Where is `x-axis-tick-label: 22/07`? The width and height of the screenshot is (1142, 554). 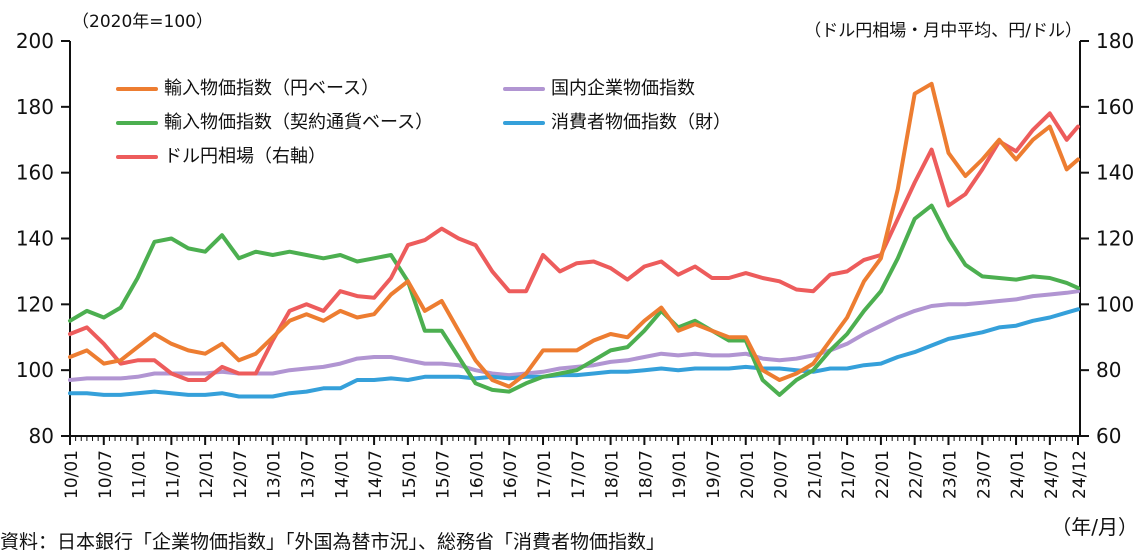 x-axis-tick-label: 22/07 is located at coordinates (917, 474).